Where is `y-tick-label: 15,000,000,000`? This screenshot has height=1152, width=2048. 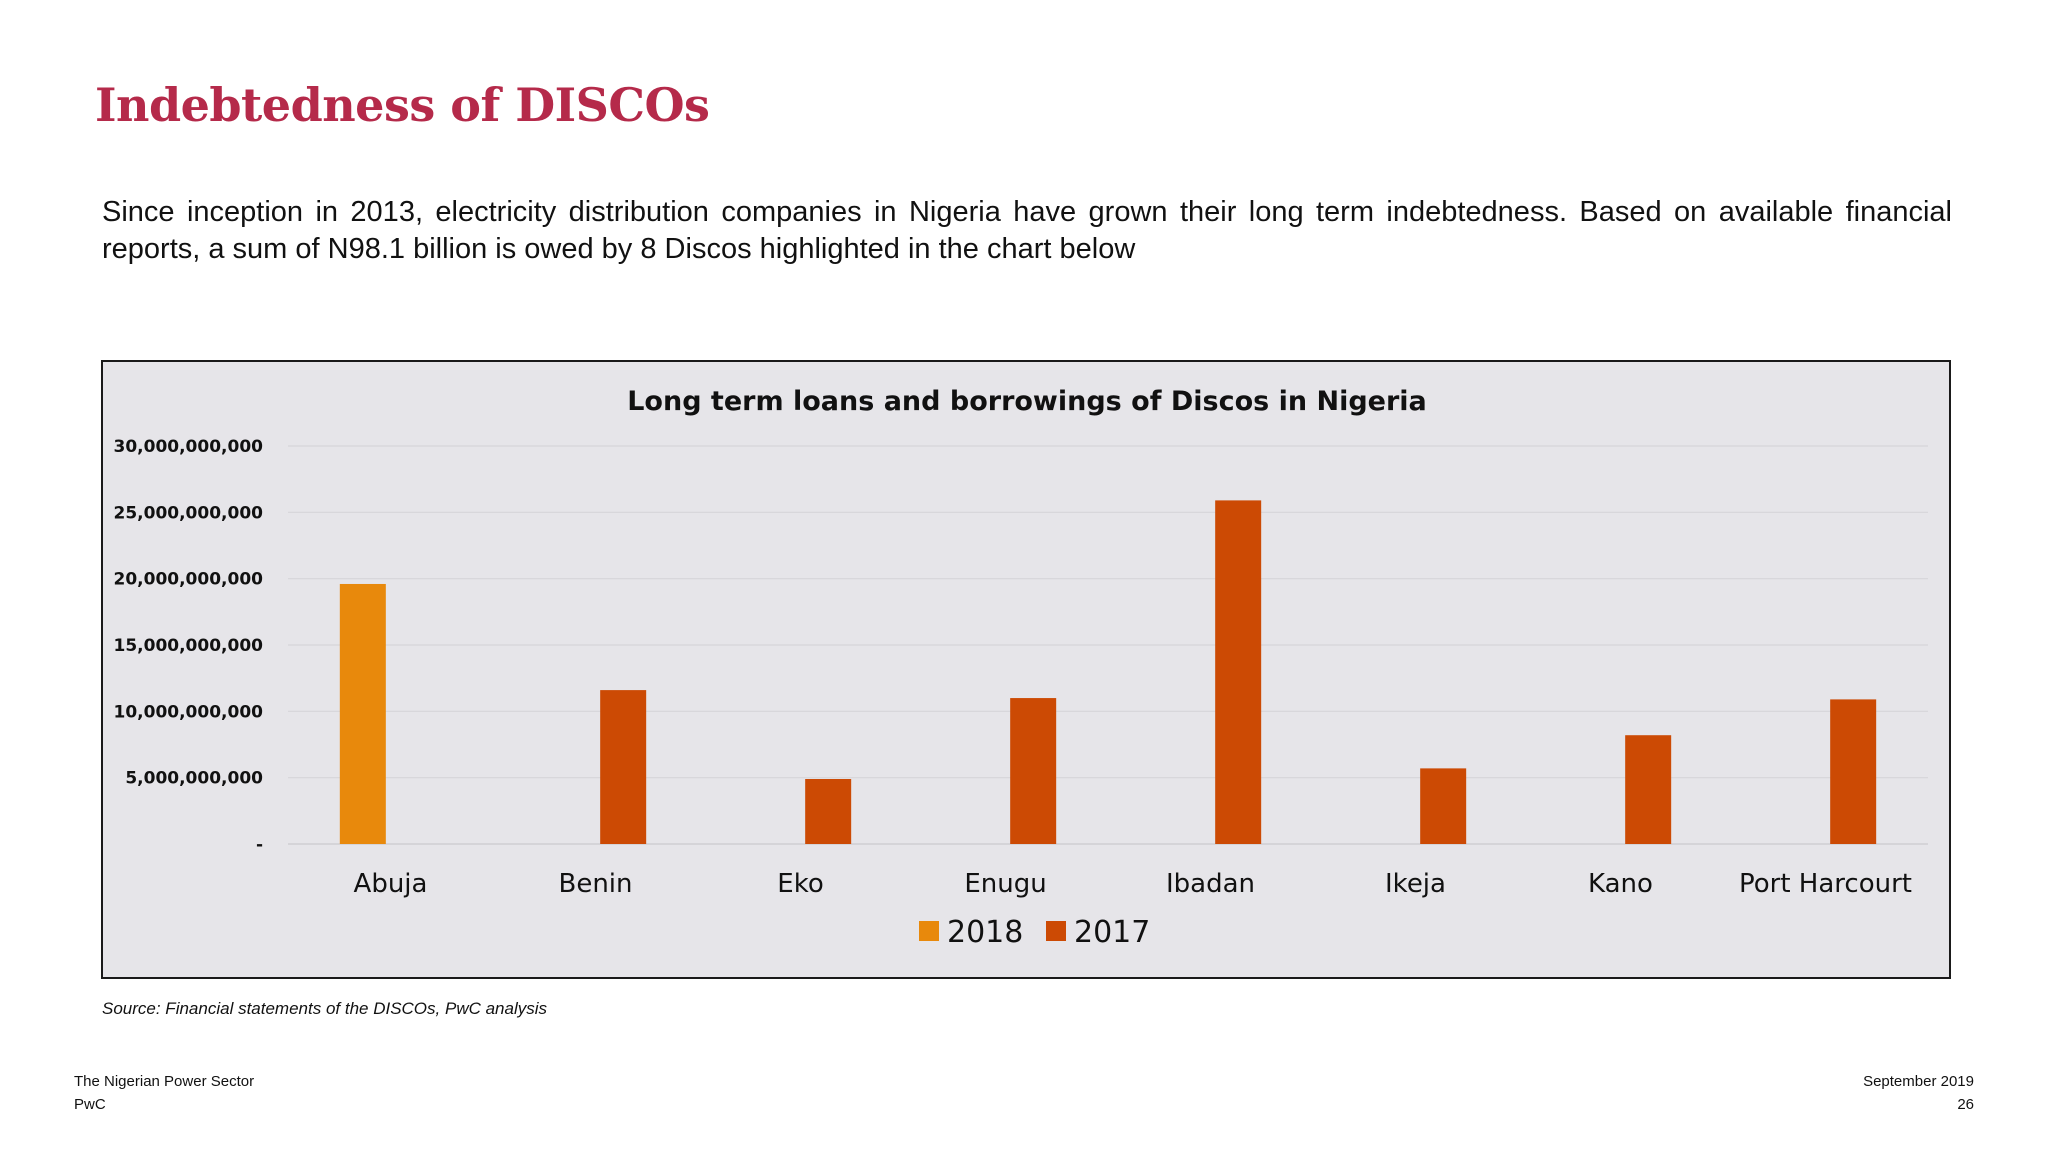 y-tick-label: 15,000,000,000 is located at coordinates (189, 646).